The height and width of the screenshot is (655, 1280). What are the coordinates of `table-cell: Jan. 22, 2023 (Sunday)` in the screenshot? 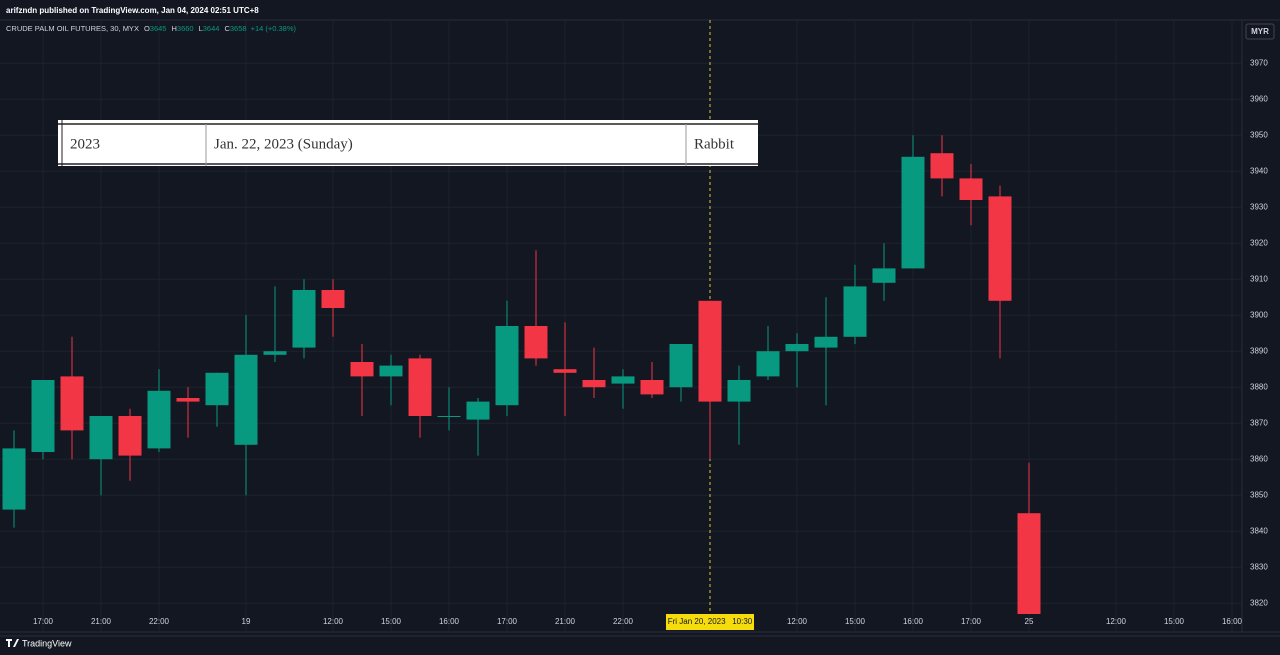 It's located at (283, 144).